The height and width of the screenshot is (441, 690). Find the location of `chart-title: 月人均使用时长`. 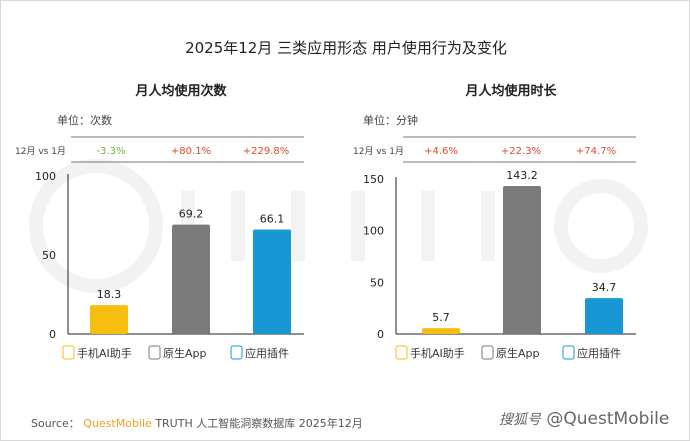

chart-title: 月人均使用时长 is located at coordinates (510, 91).